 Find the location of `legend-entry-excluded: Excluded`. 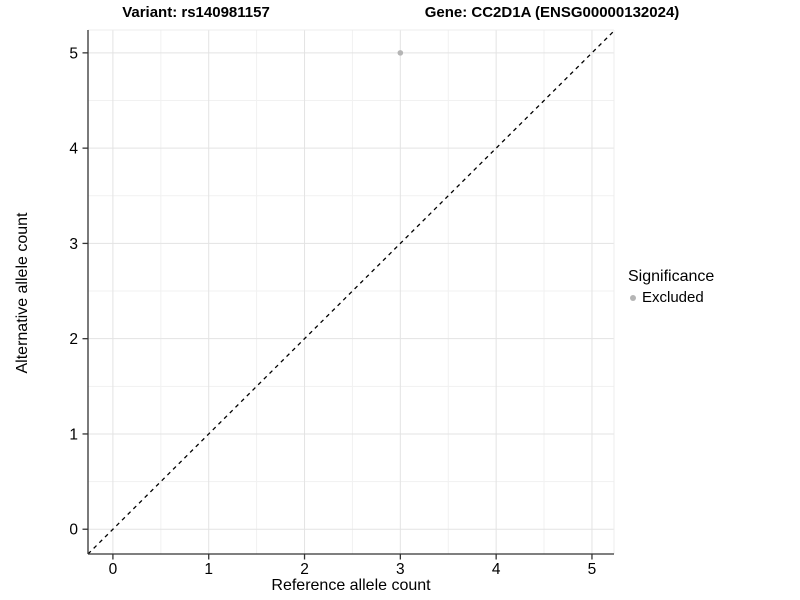

legend-entry-excluded: Excluded is located at coordinates (671, 297).